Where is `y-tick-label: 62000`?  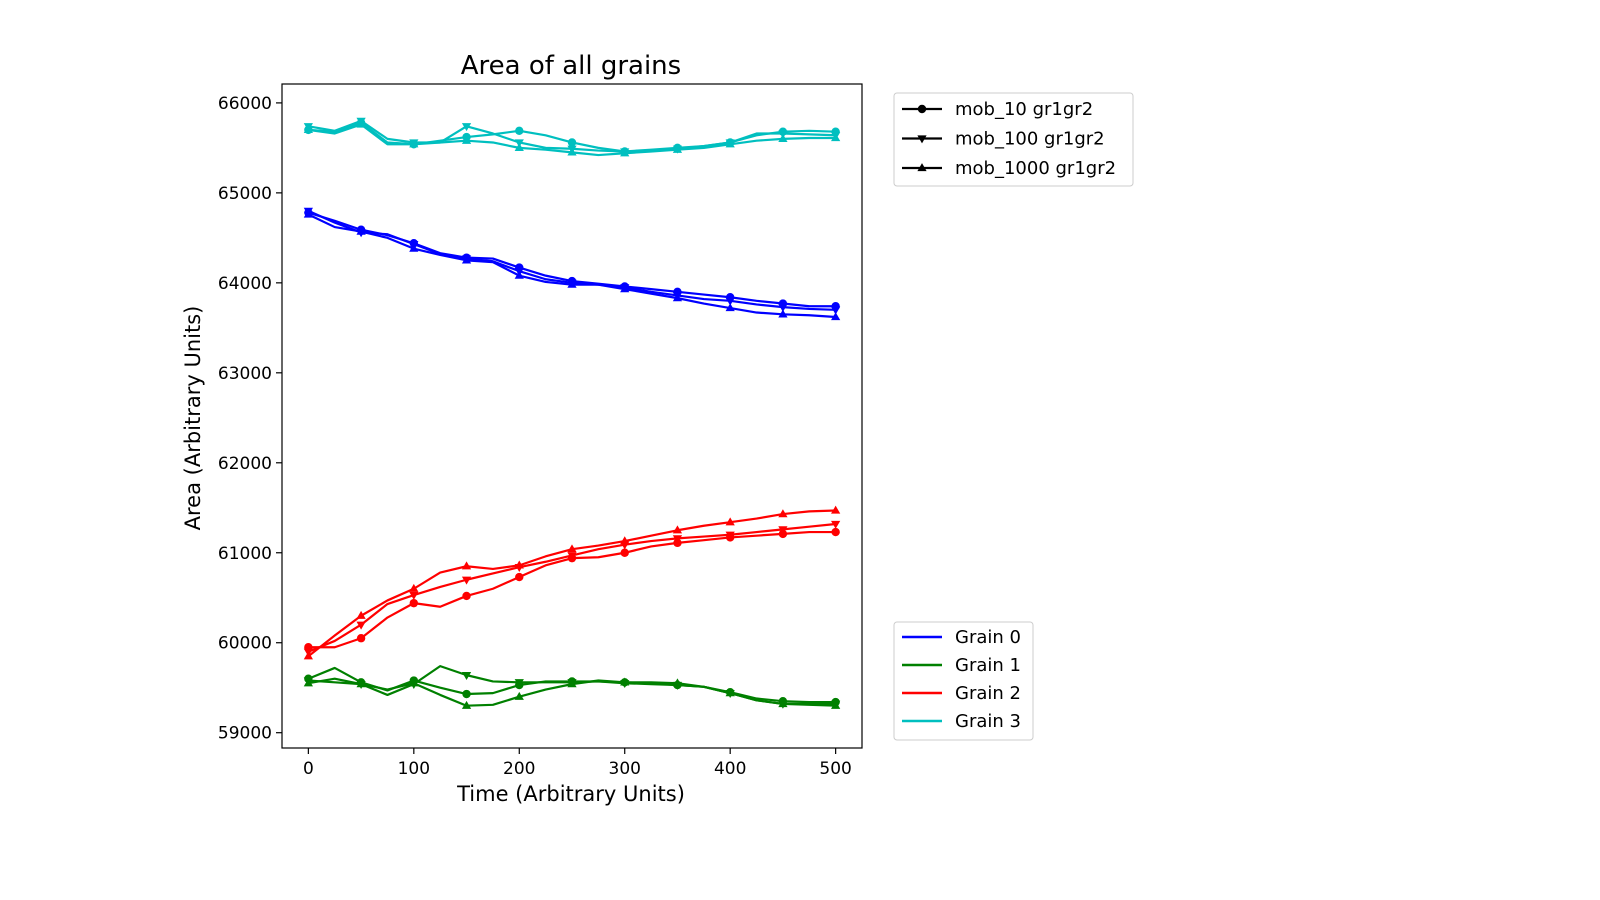
y-tick-label: 62000 is located at coordinates (245, 464).